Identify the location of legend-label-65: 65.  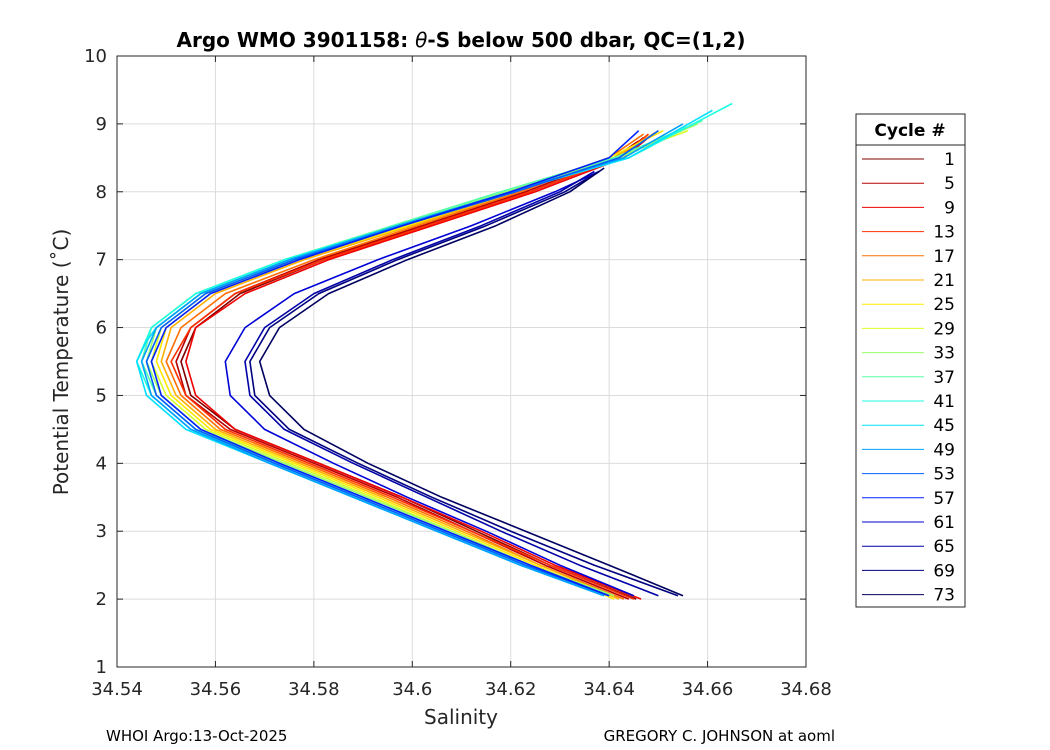
(944, 547).